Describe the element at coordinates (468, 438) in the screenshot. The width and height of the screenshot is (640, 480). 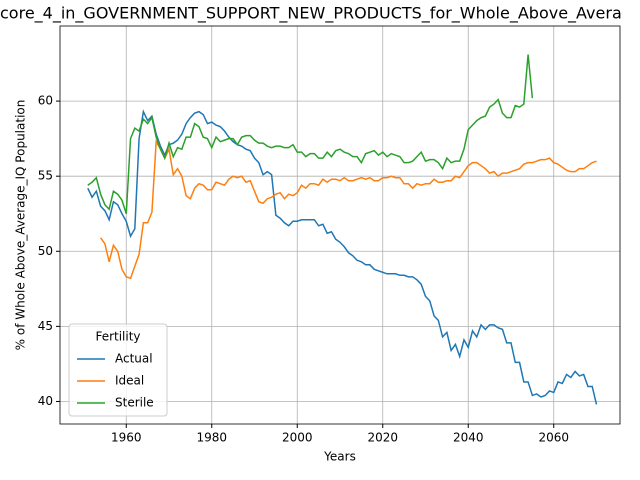
I see `x-tick-label: 2040` at that location.